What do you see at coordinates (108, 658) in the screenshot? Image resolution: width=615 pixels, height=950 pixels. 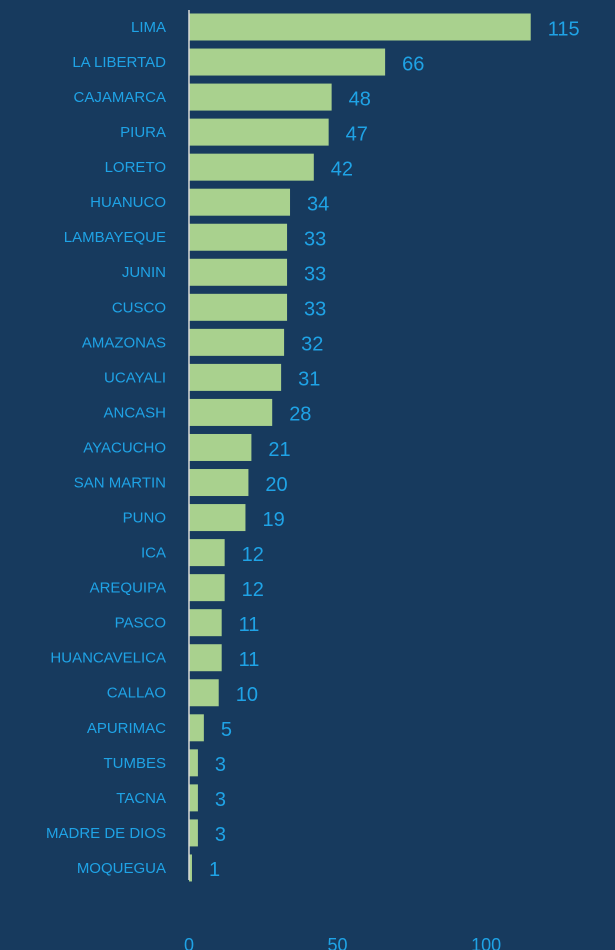 I see `y-tick-label: HUANCAVELICA` at bounding box center [108, 658].